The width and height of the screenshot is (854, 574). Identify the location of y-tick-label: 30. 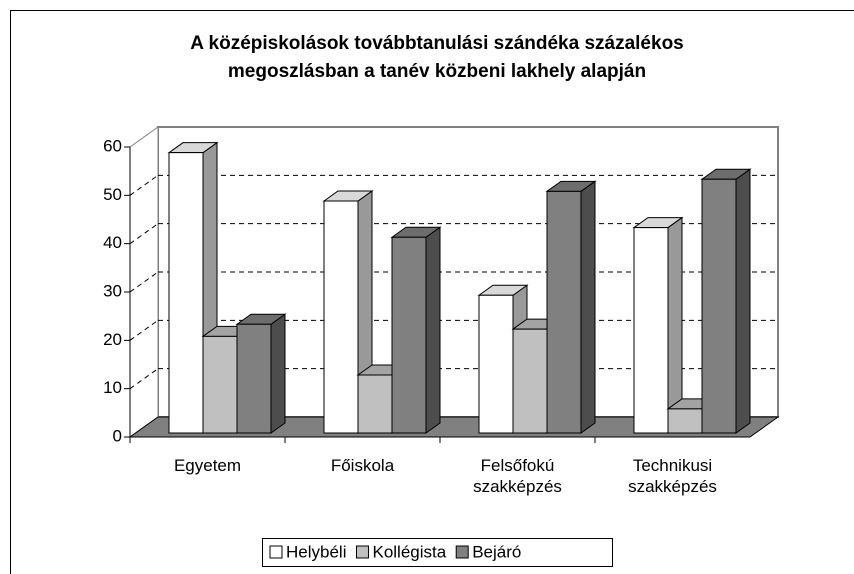
(112, 290).